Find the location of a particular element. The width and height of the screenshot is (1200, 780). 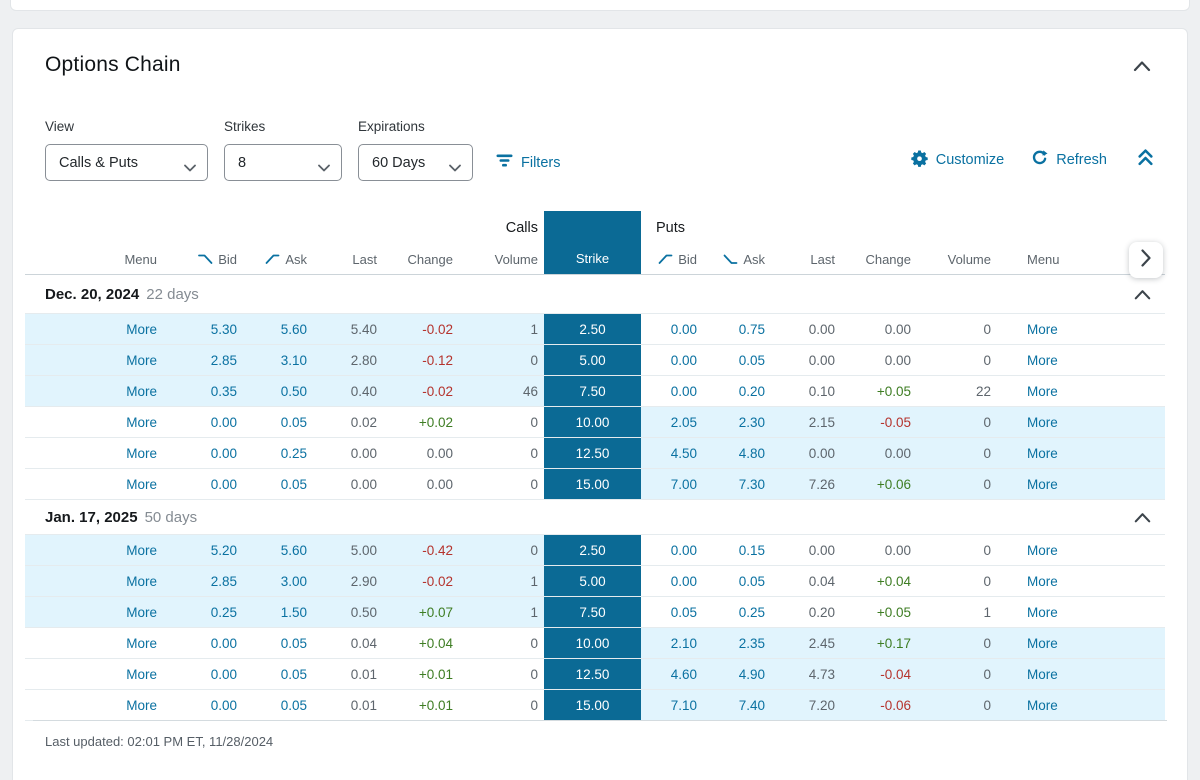

call-last-value: 0.00 is located at coordinates (363, 484).